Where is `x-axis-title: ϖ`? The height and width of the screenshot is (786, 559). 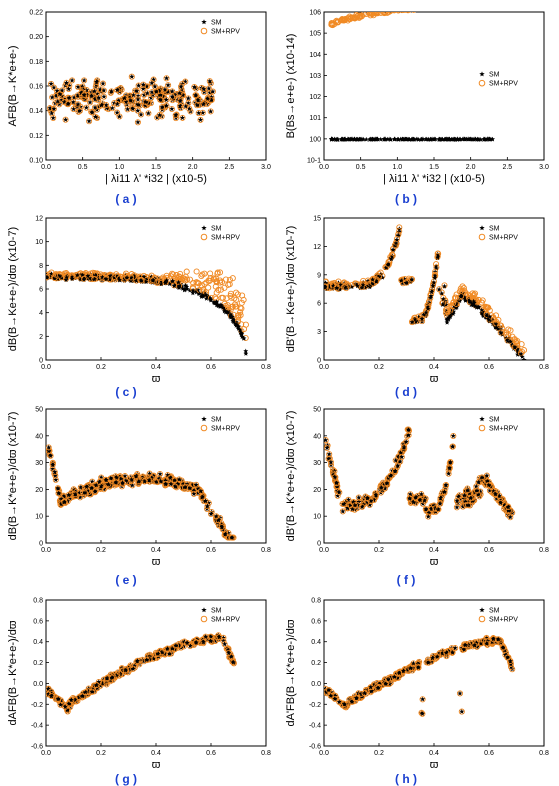
x-axis-title: ϖ is located at coordinates (434, 562).